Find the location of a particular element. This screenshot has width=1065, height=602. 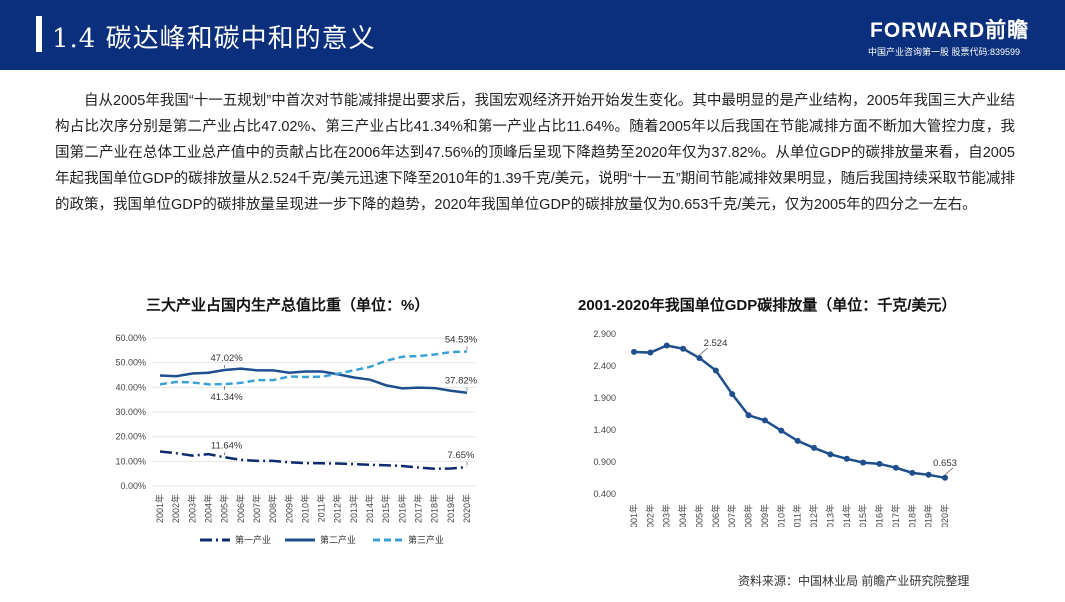

legend-label-2: 第二产业 is located at coordinates (338, 539).